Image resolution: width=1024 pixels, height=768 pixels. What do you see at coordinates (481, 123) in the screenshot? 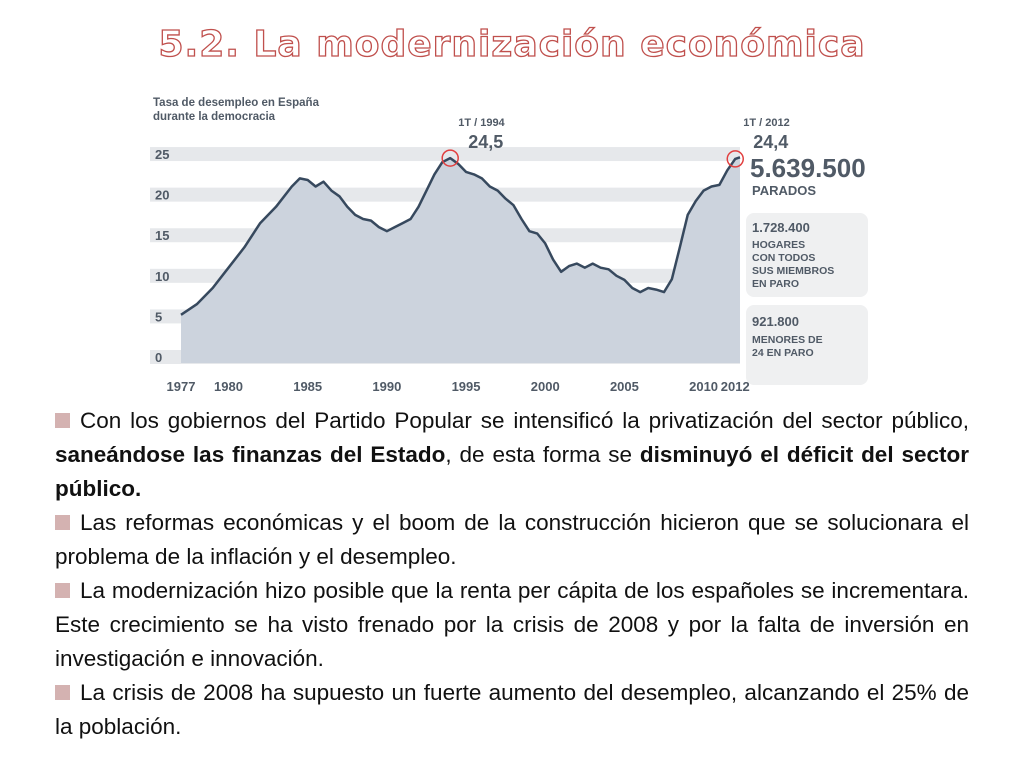
I see `annotation-label: 1T / 1994` at bounding box center [481, 123].